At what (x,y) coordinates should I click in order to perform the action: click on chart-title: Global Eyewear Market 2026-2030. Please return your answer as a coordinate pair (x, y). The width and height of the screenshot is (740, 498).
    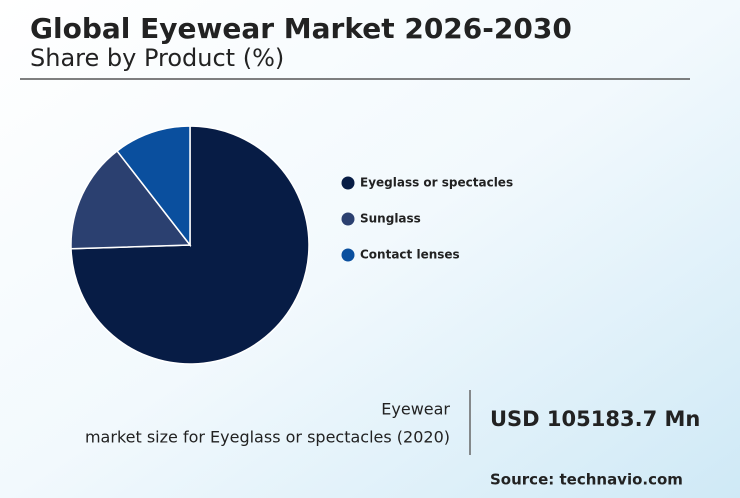
    Looking at the image, I should click on (301, 28).